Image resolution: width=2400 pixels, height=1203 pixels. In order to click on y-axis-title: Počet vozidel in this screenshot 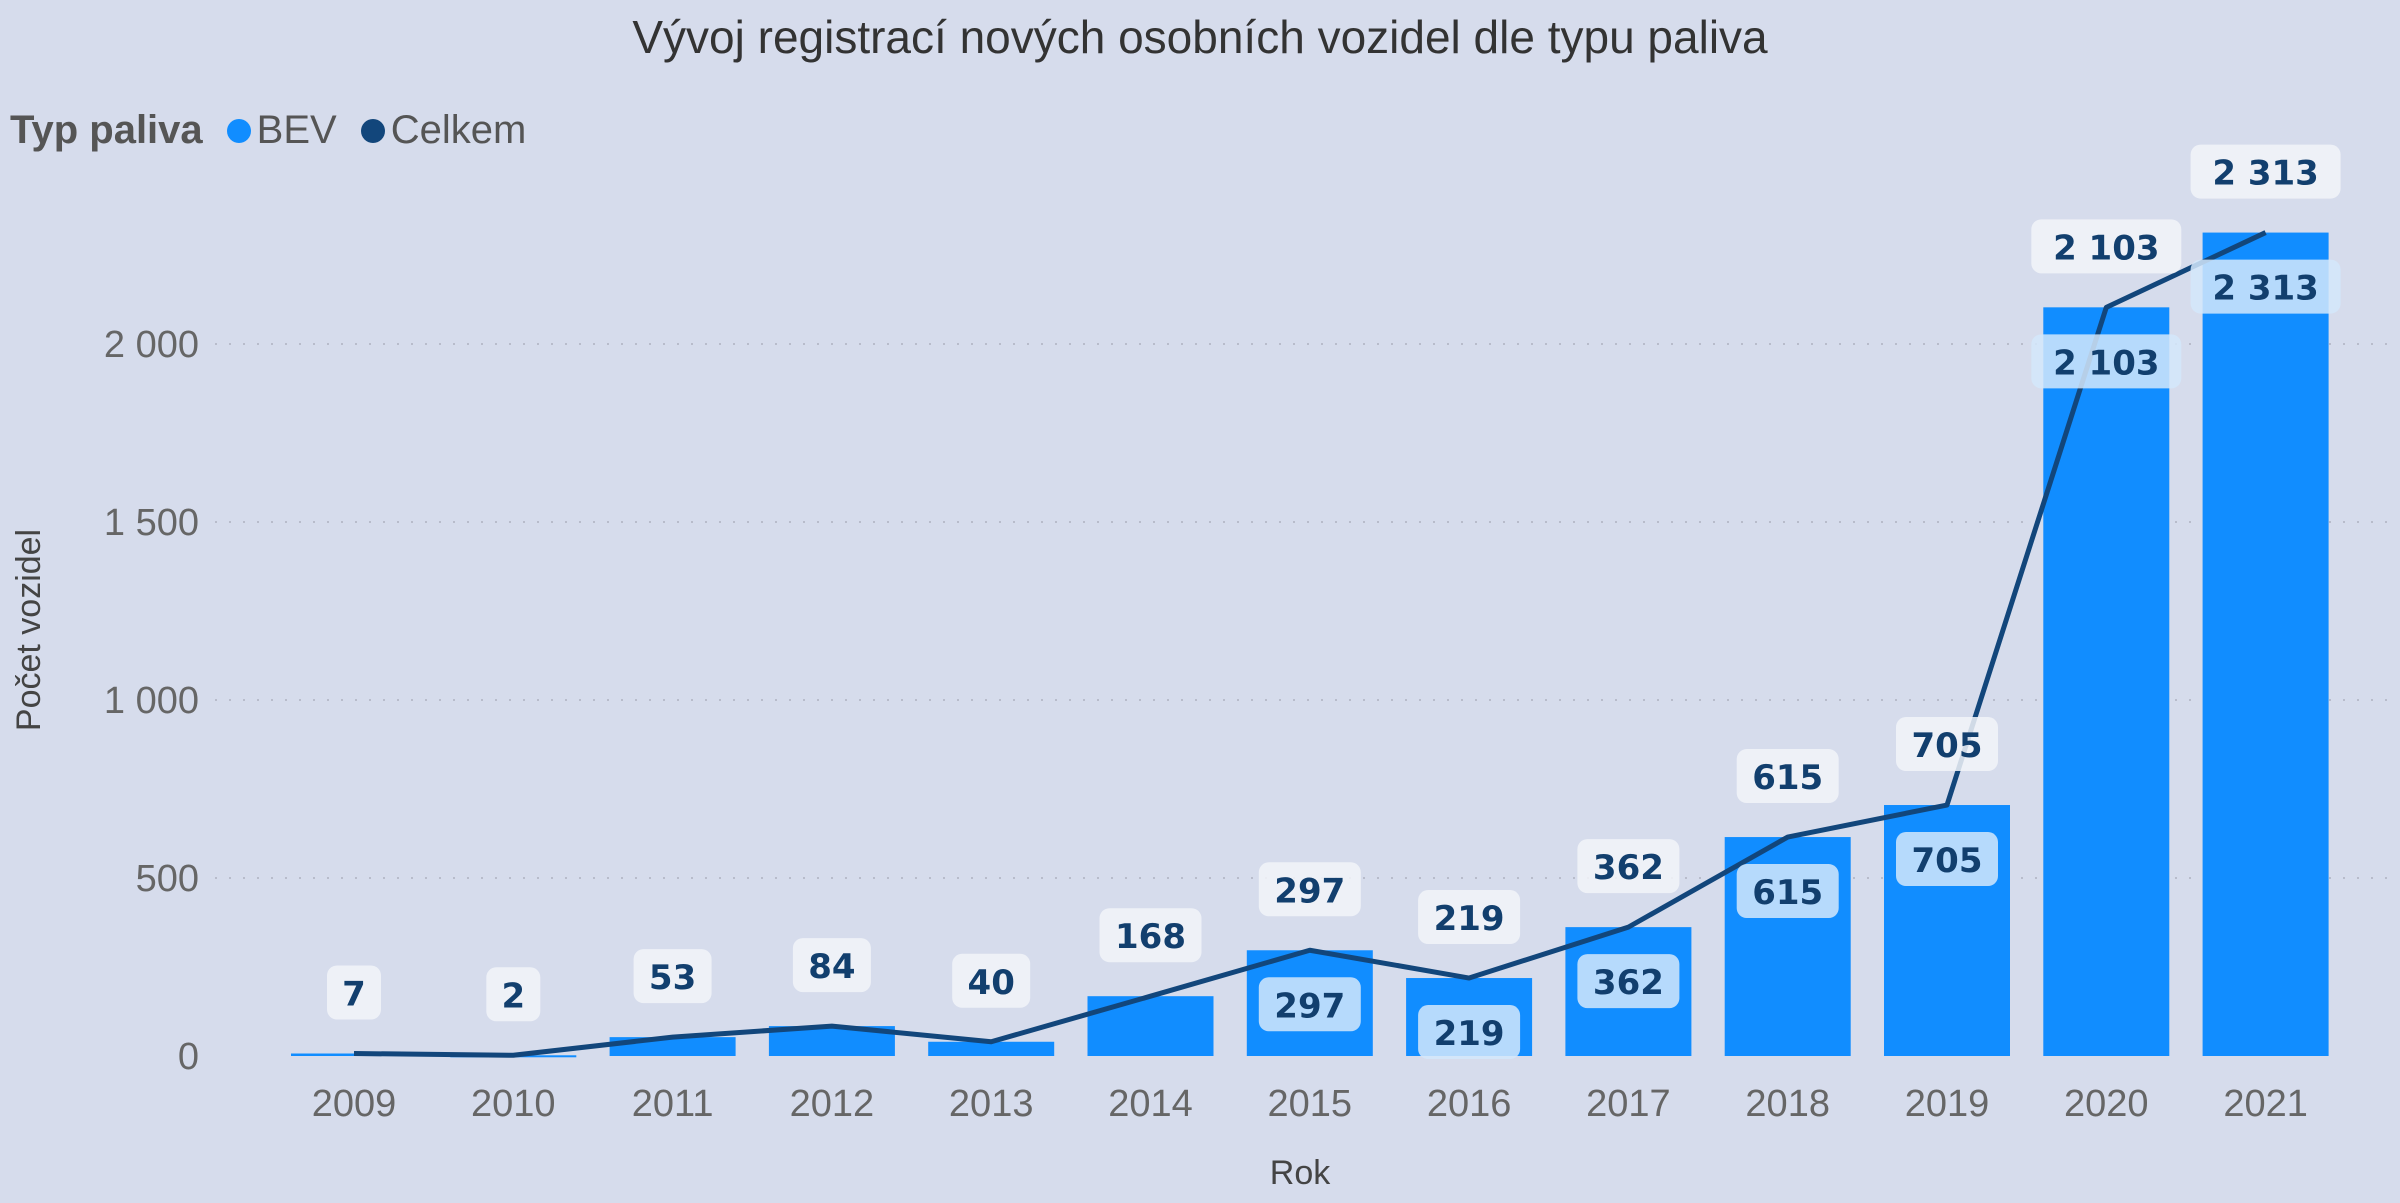, I will do `click(29, 630)`.